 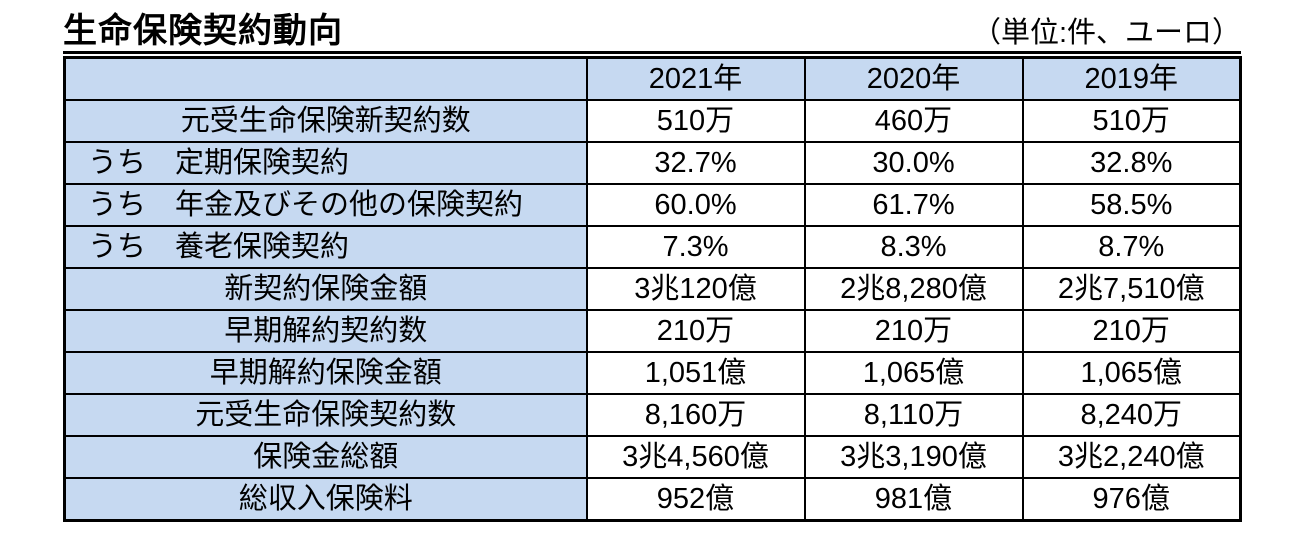 I want to click on value-cell: 3兆3,190億, so click(x=913, y=457).